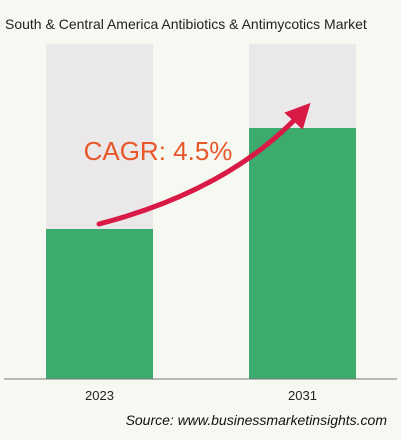  Describe the element at coordinates (99, 395) in the screenshot. I see `x-tick-label-2023: 2023` at that location.